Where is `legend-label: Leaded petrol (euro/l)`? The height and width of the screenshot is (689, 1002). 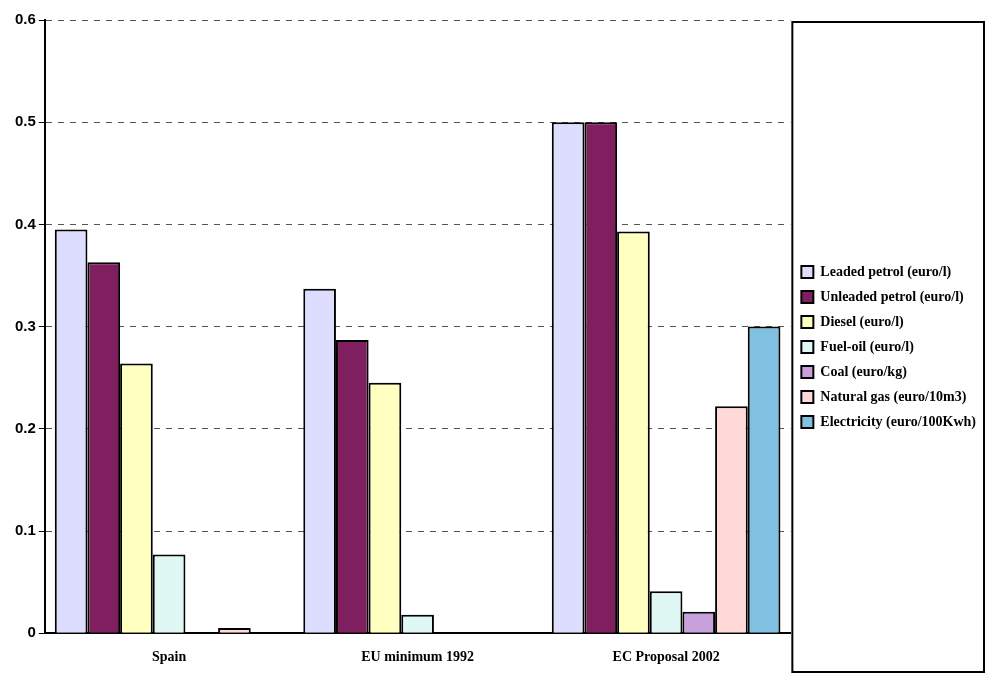 legend-label: Leaded petrol (euro/l) is located at coordinates (886, 271).